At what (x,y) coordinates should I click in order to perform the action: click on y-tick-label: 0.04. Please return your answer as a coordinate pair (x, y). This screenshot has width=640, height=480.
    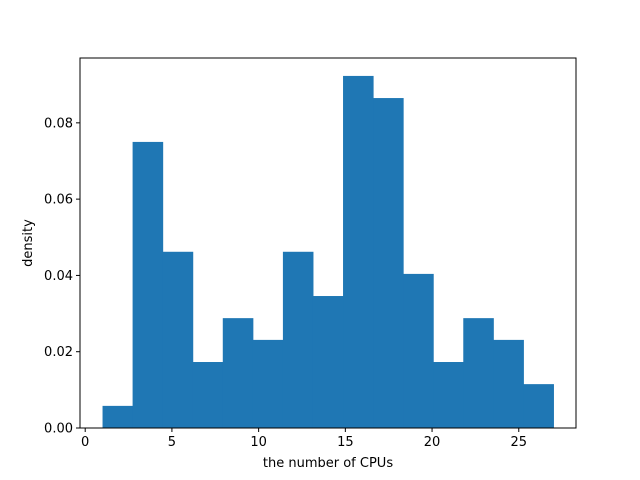
    Looking at the image, I should click on (58, 276).